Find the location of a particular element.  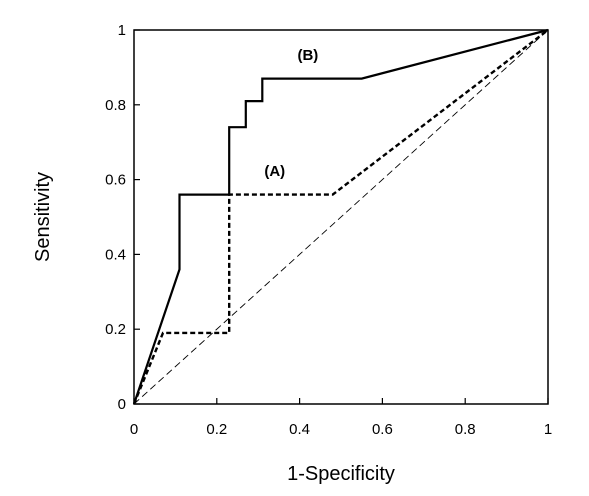

y-tick-label: 0.4 is located at coordinates (115, 254).